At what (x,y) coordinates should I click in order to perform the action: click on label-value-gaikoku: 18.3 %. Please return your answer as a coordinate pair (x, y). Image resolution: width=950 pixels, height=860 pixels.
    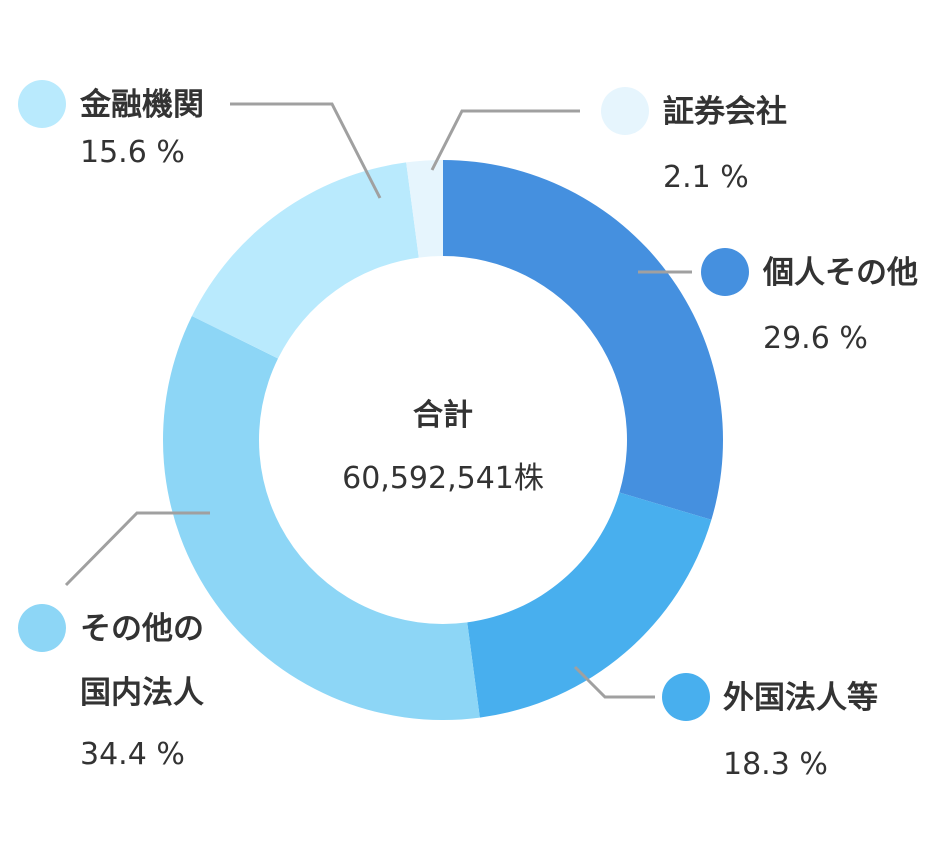
    Looking at the image, I should click on (775, 764).